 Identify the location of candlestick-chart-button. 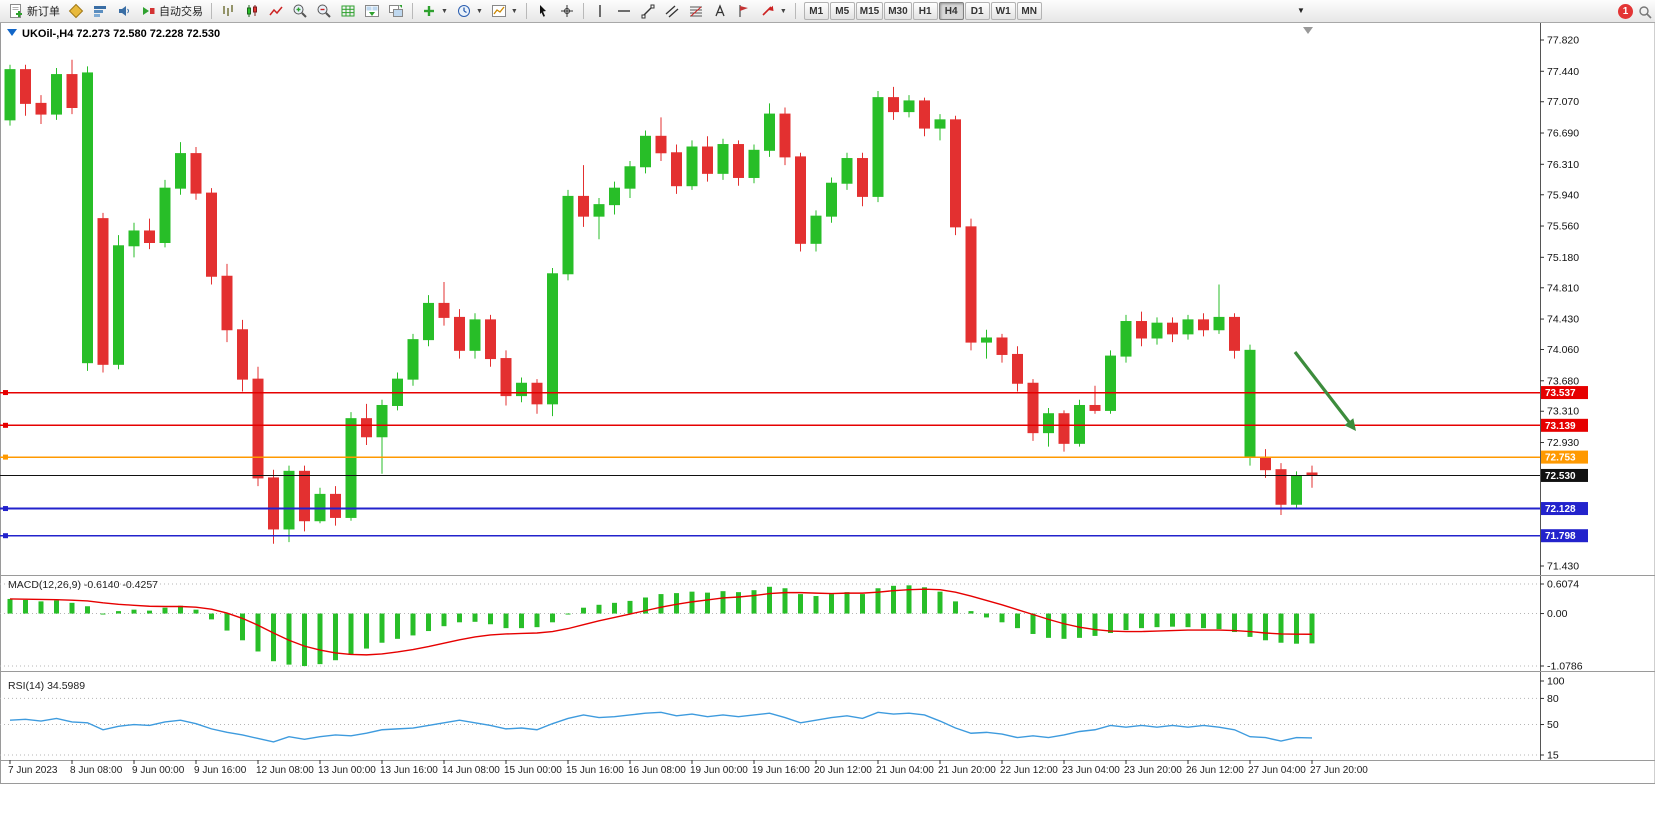
(252, 11).